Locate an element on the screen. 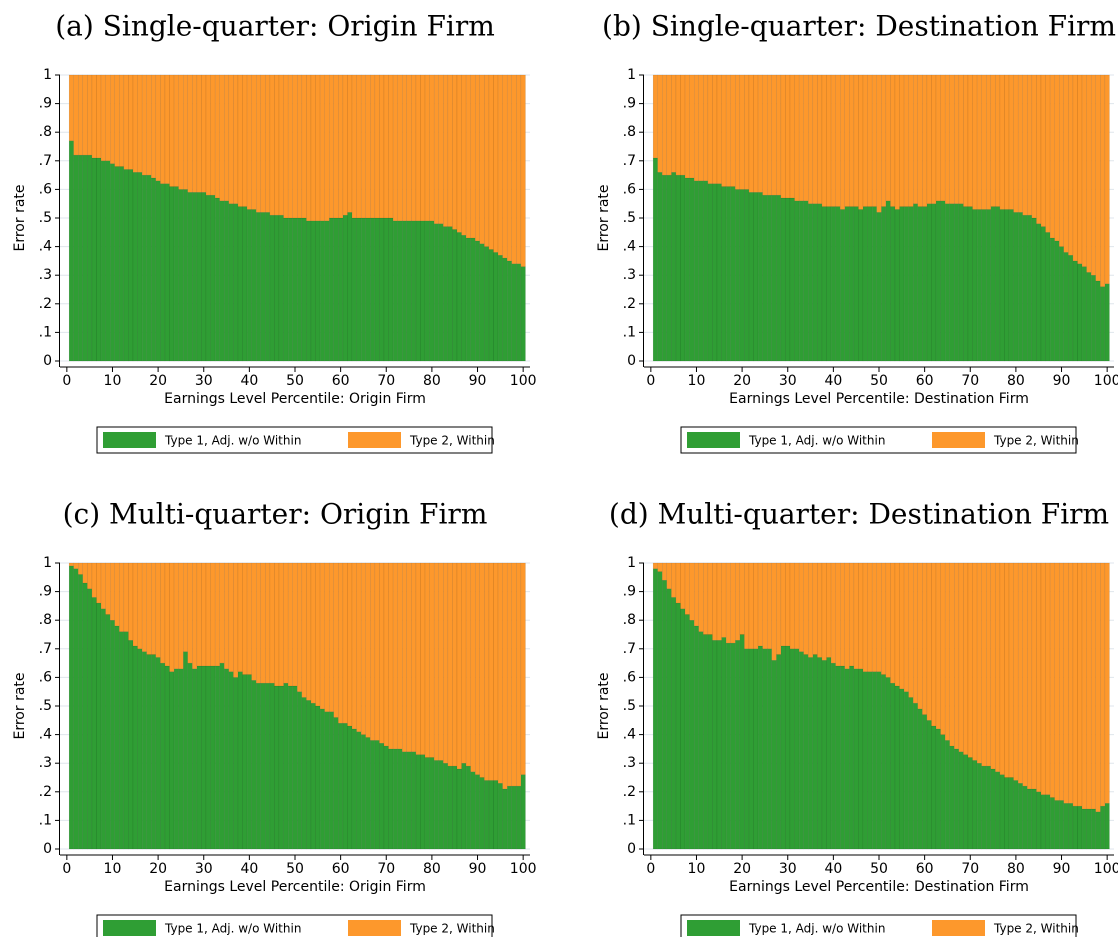 The height and width of the screenshot is (942, 1118). x-tick-label: 90 is located at coordinates (478, 381).